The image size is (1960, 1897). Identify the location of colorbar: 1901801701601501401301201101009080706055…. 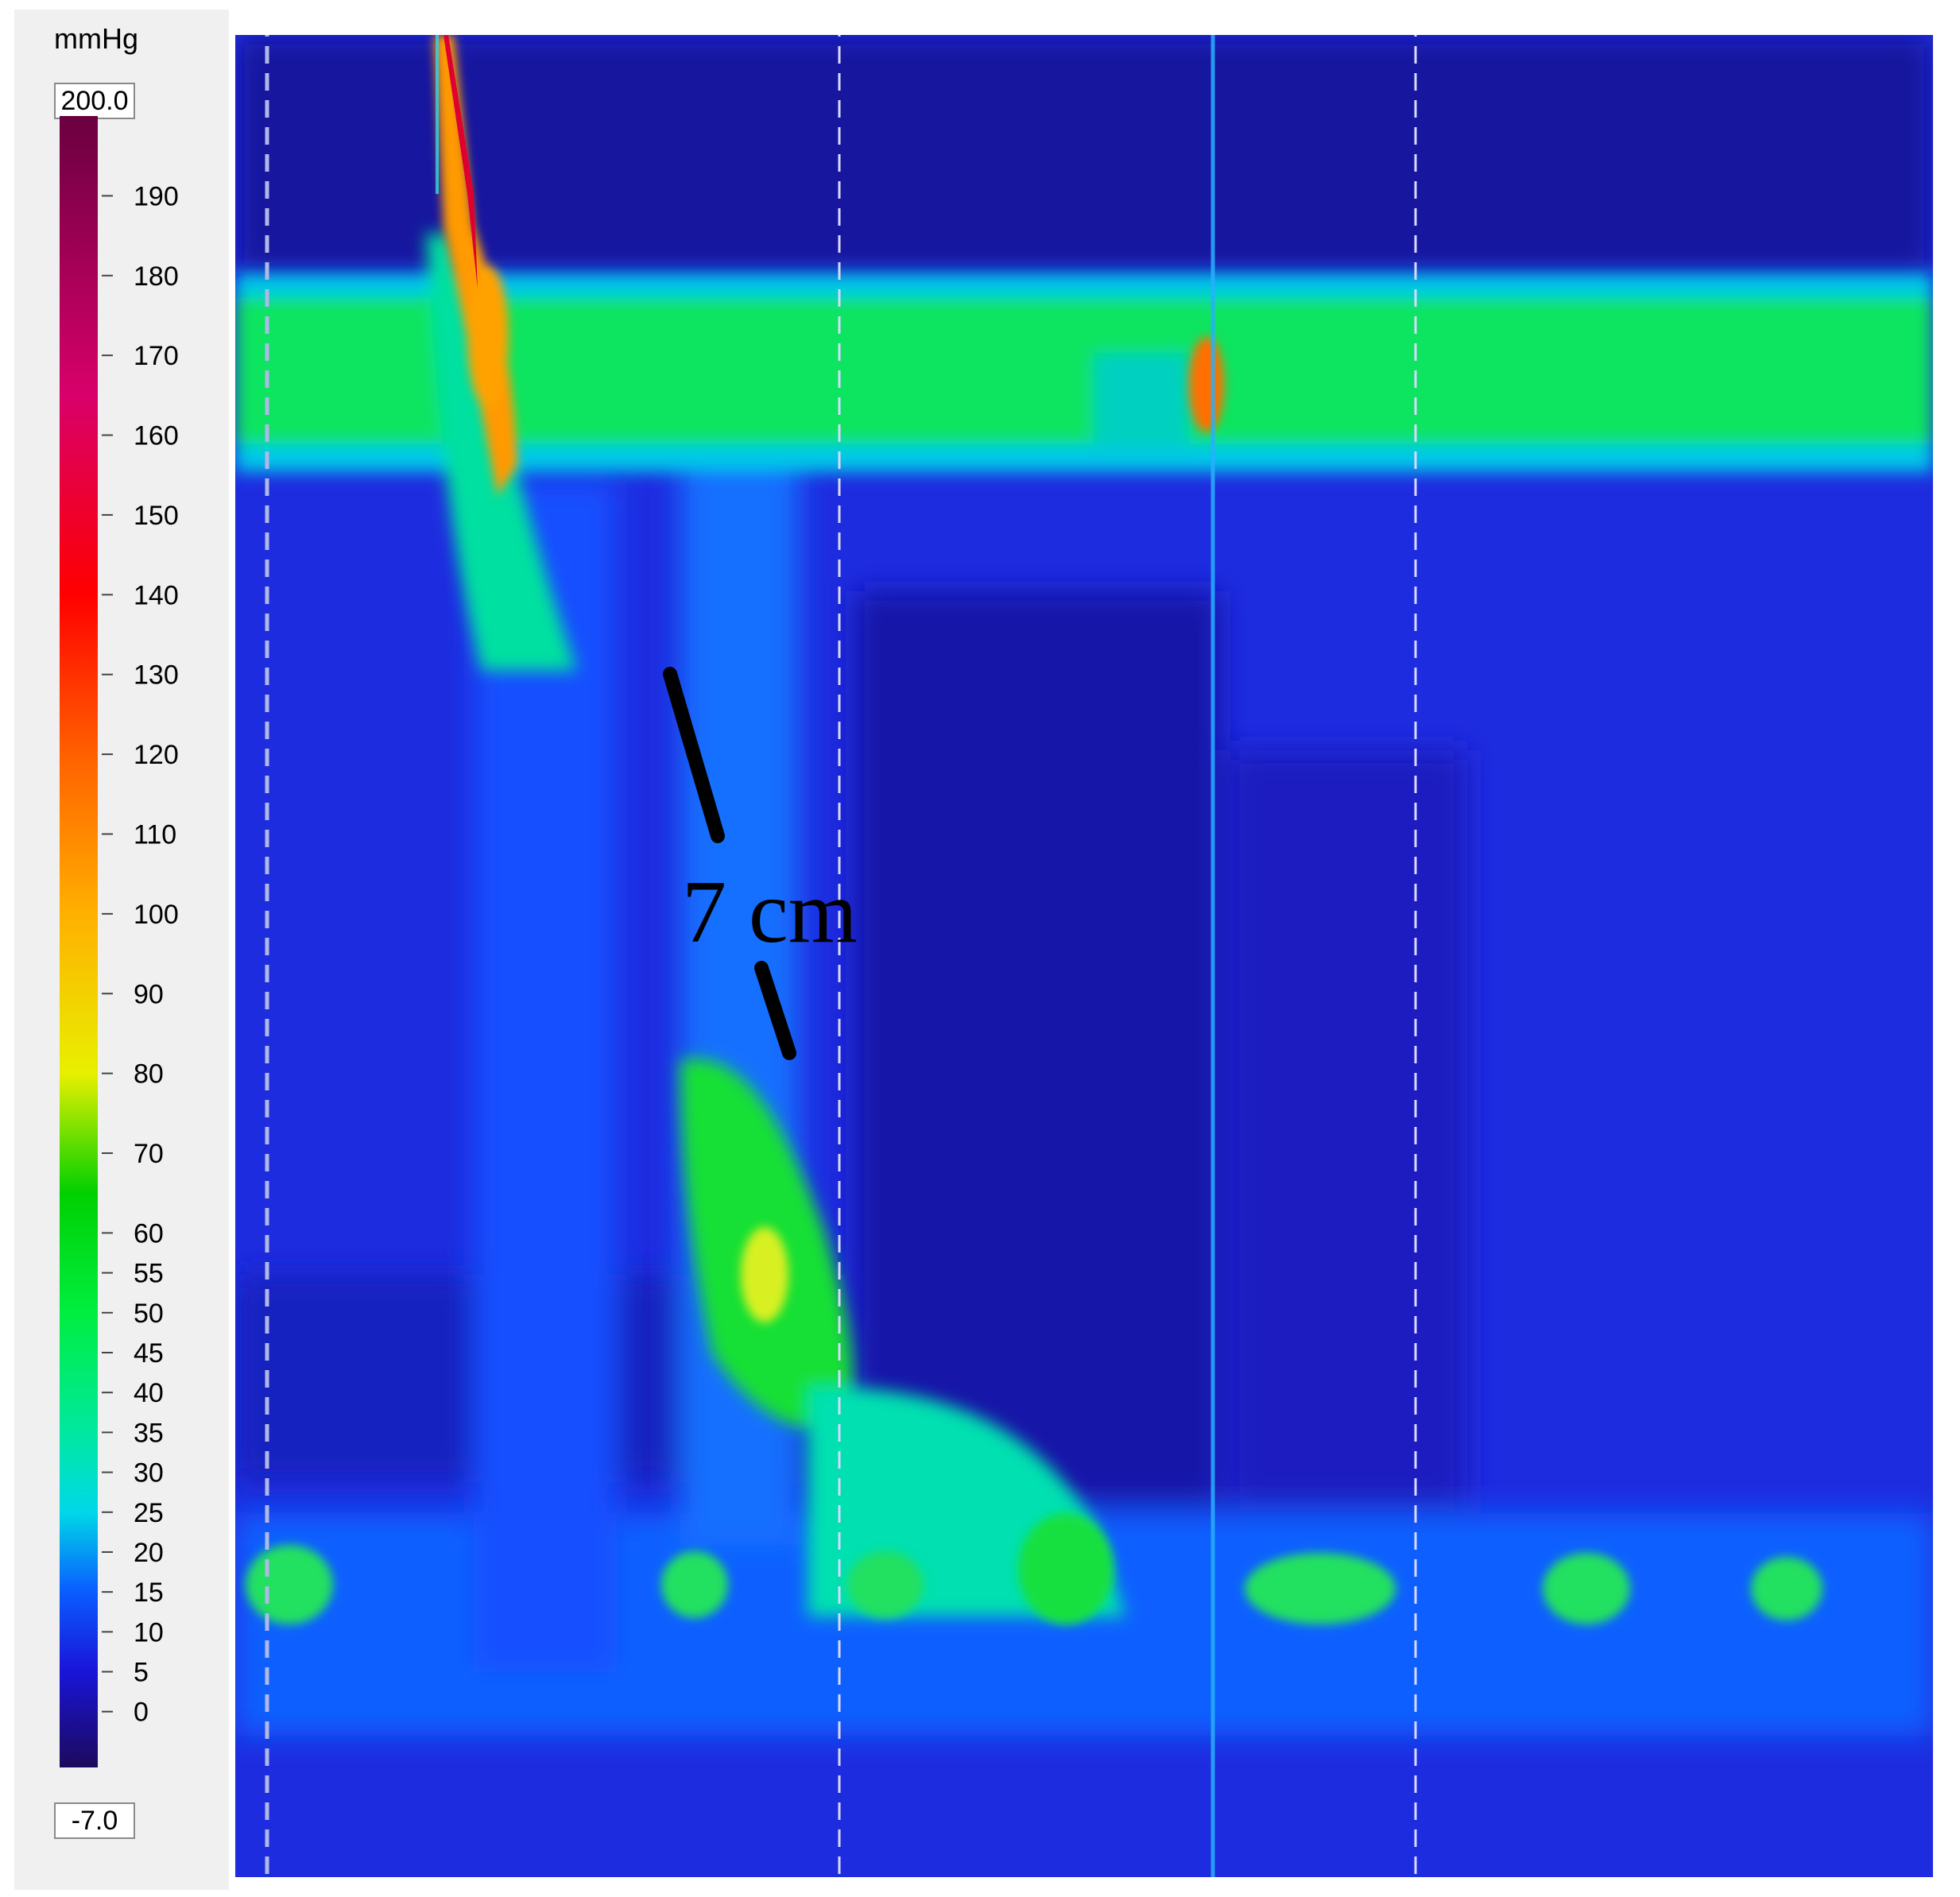
(120, 941).